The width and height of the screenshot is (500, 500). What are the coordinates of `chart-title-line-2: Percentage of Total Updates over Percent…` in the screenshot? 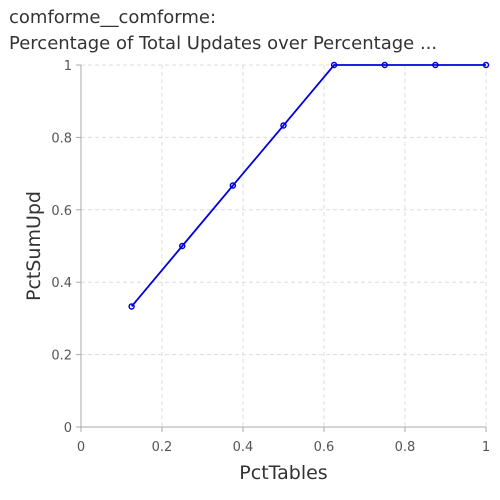 It's located at (223, 43).